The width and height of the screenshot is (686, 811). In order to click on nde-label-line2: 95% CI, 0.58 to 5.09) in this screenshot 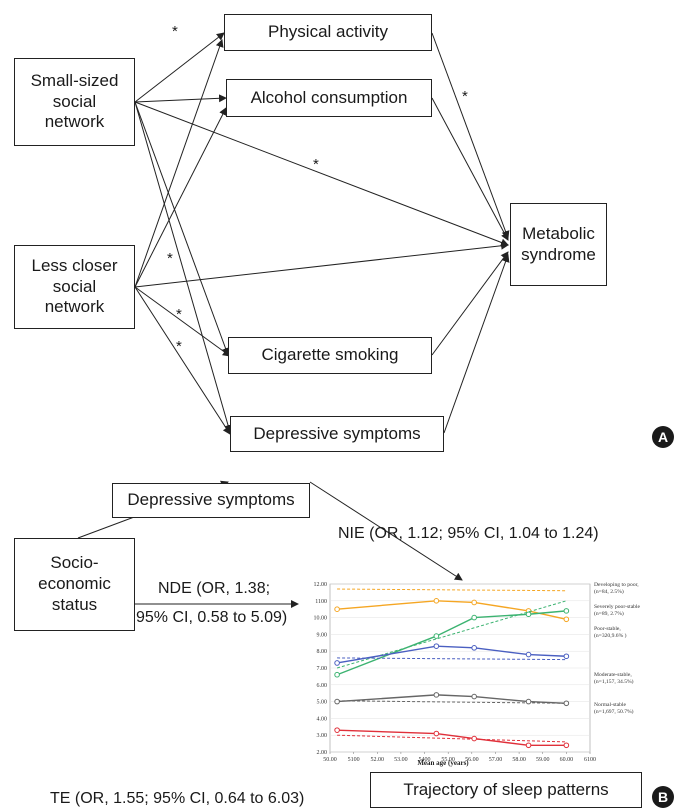, I will do `click(212, 617)`.